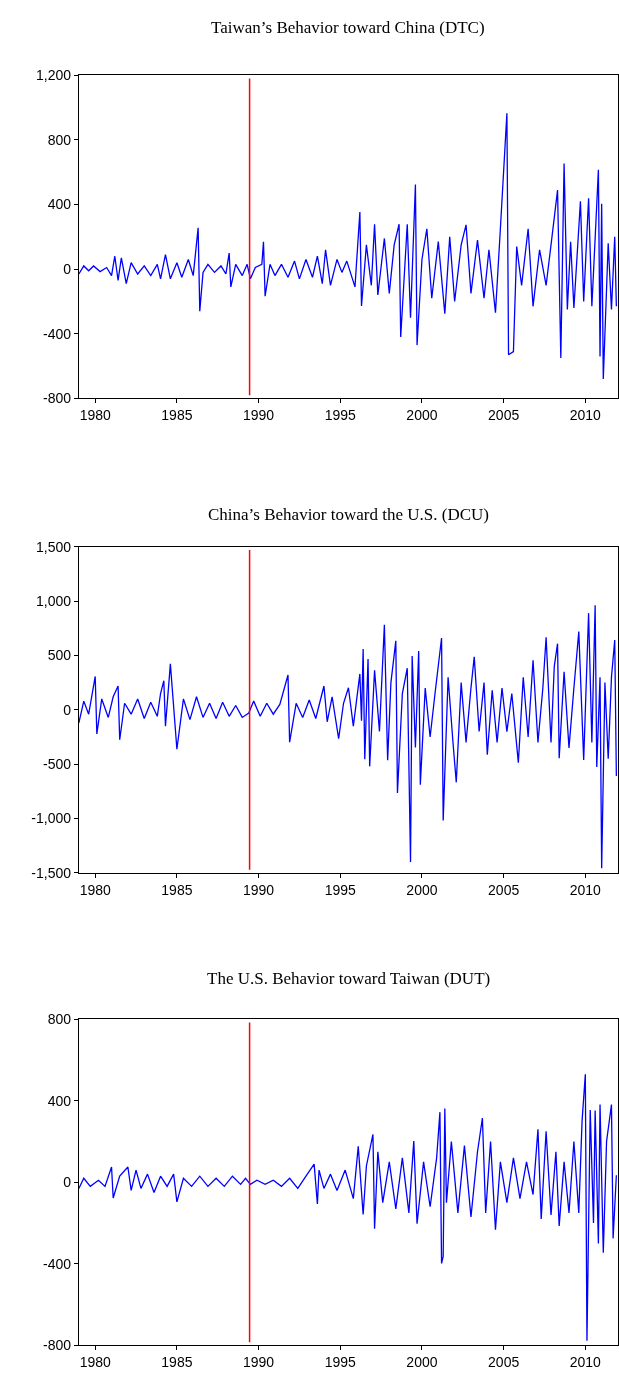 Image resolution: width=619 pixels, height=1387 pixels. What do you see at coordinates (54, 600) in the screenshot?
I see `y-tick-label: 1,000` at bounding box center [54, 600].